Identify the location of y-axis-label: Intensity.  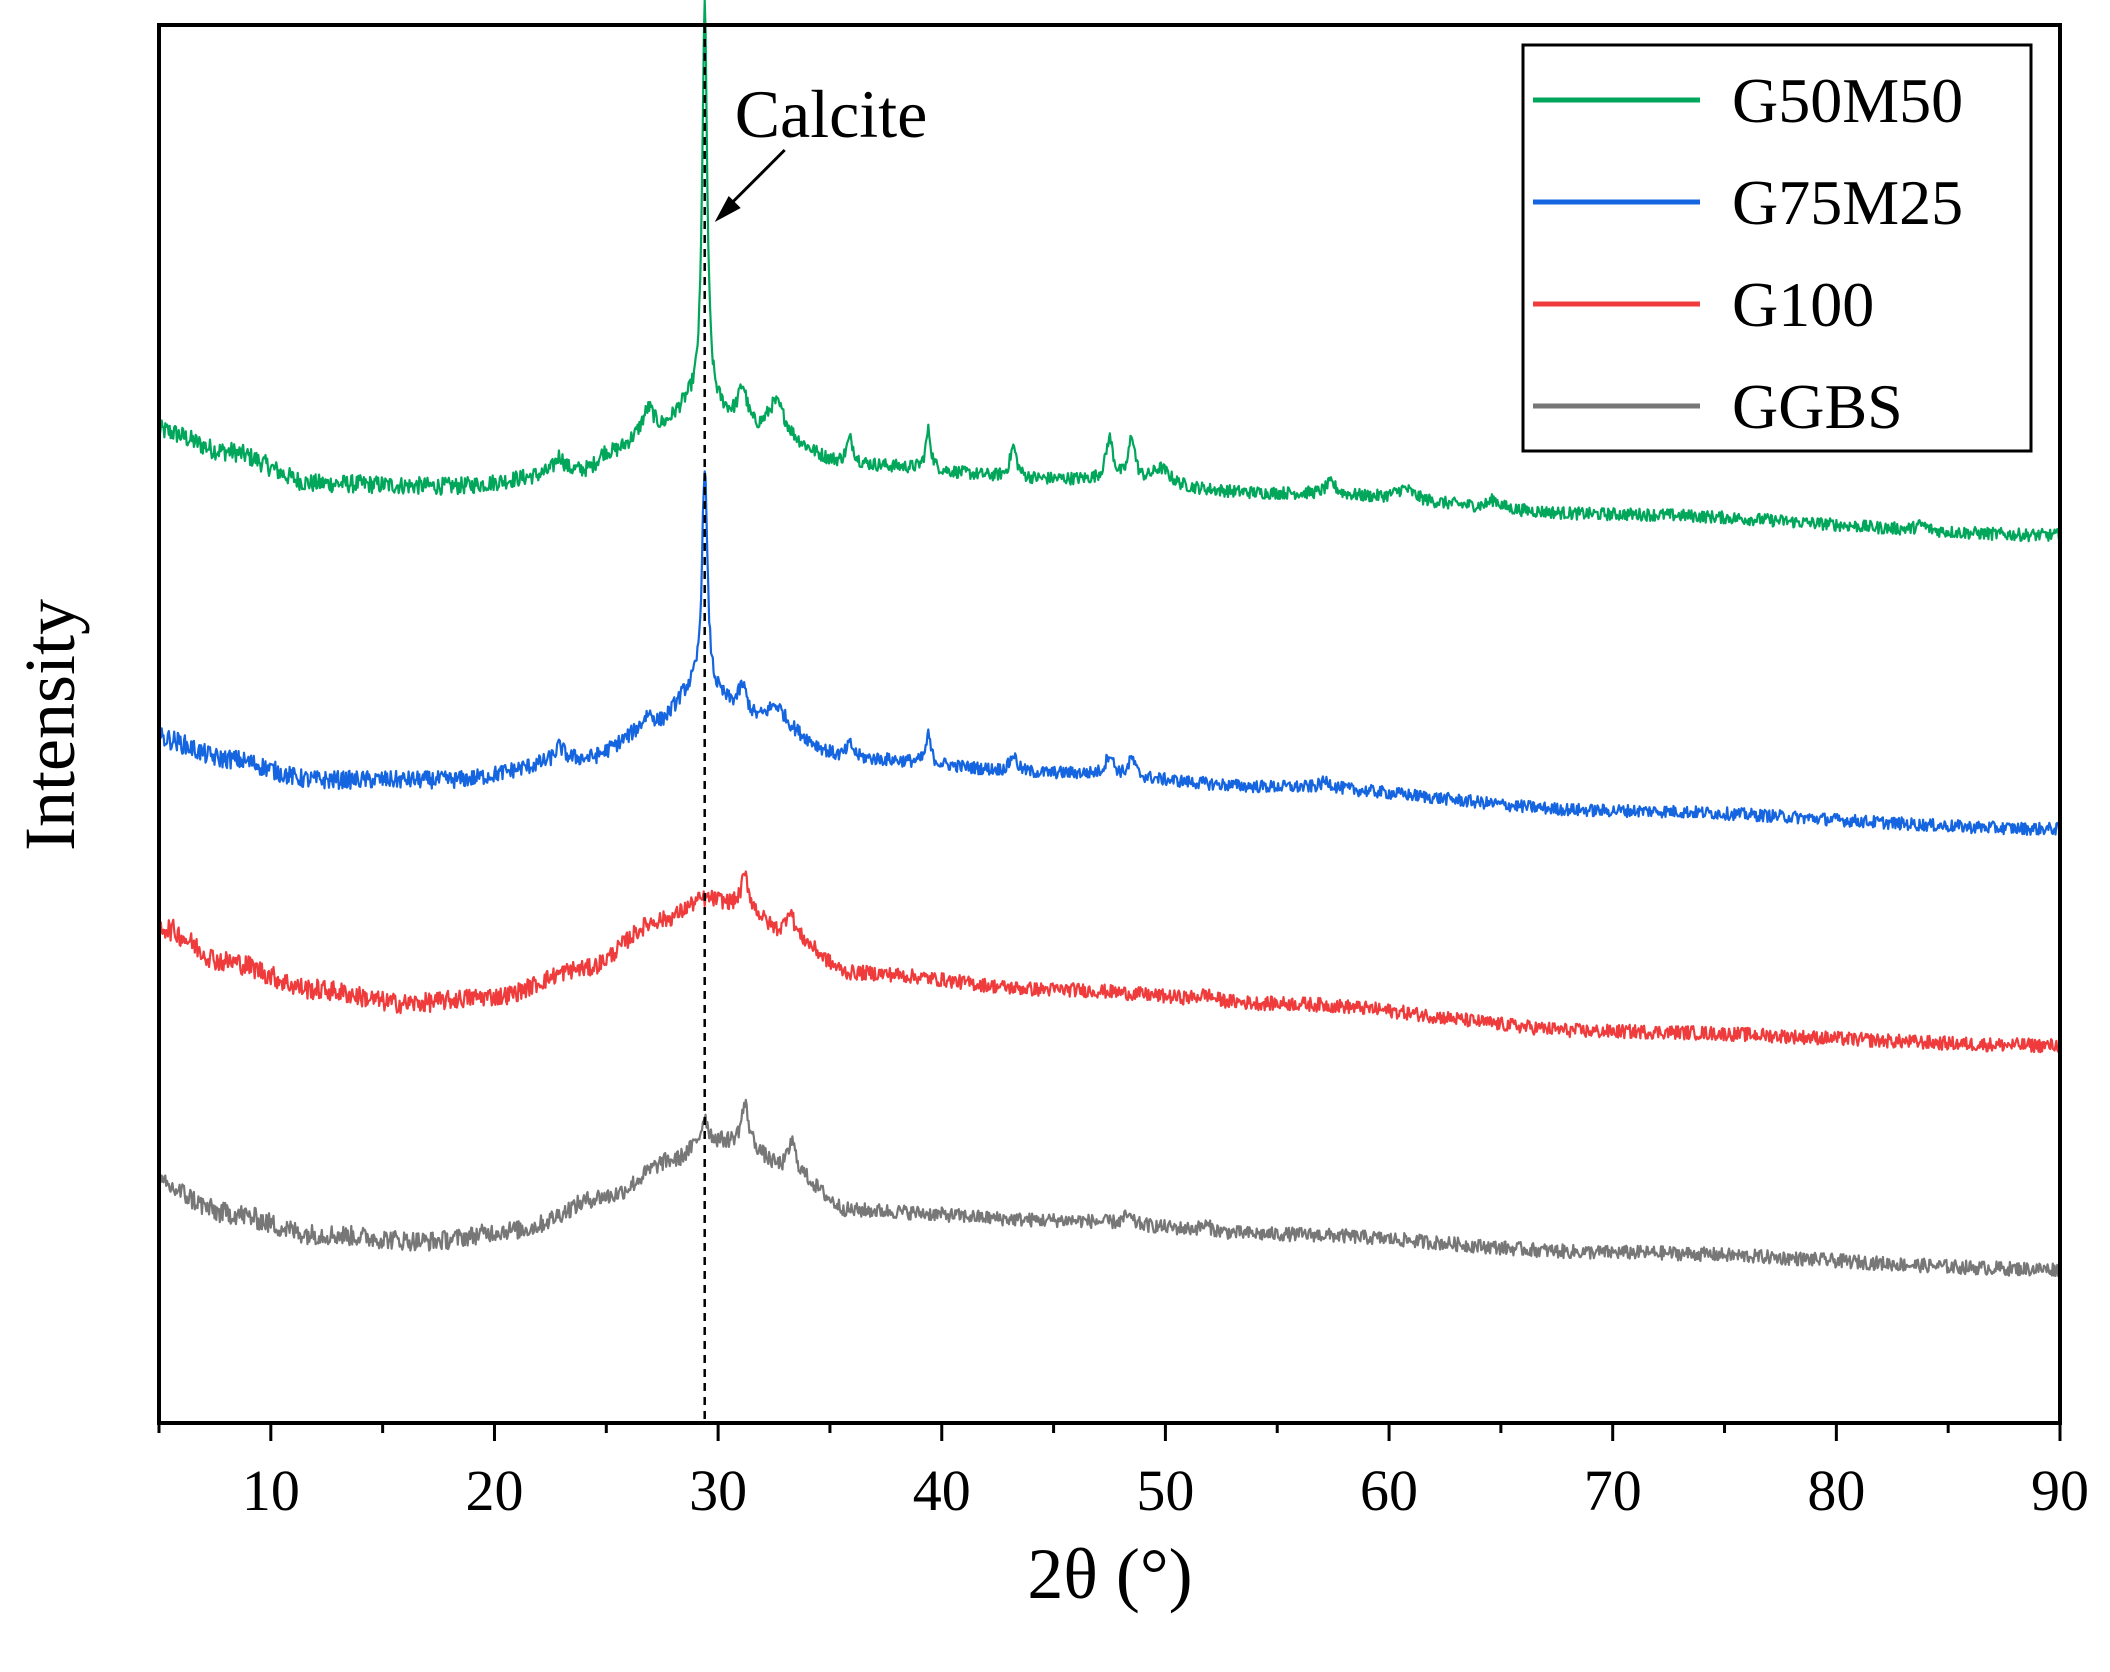
(50, 725).